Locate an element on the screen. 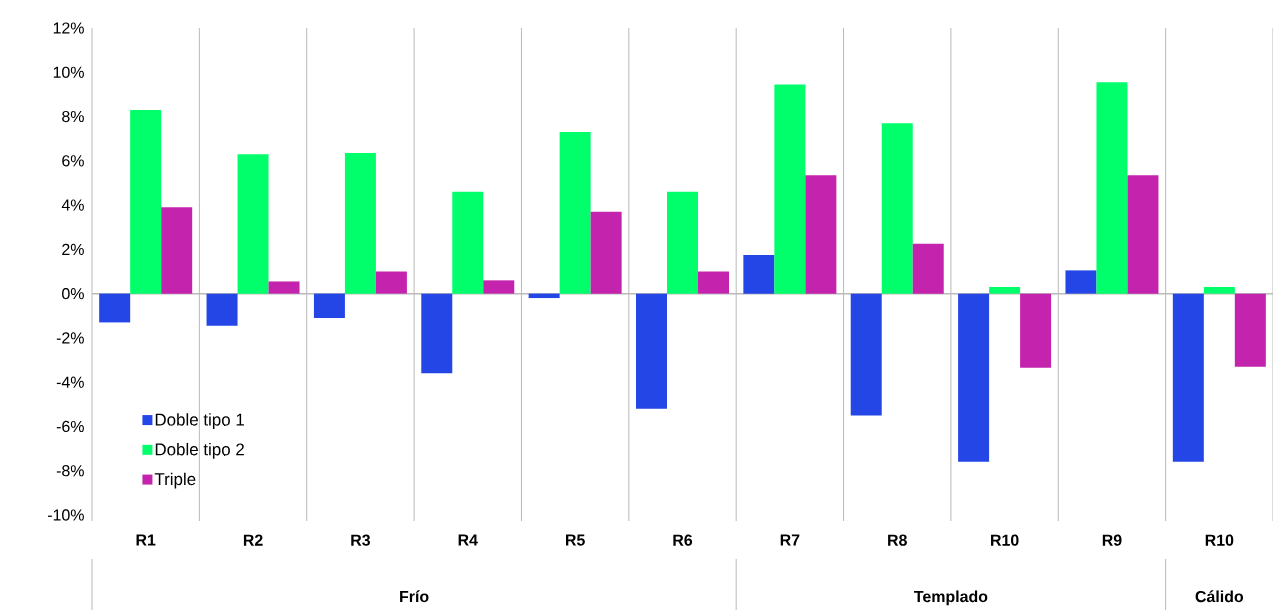 Image resolution: width=1273 pixels, height=610 pixels. y-tick-label: -8% is located at coordinates (70, 471).